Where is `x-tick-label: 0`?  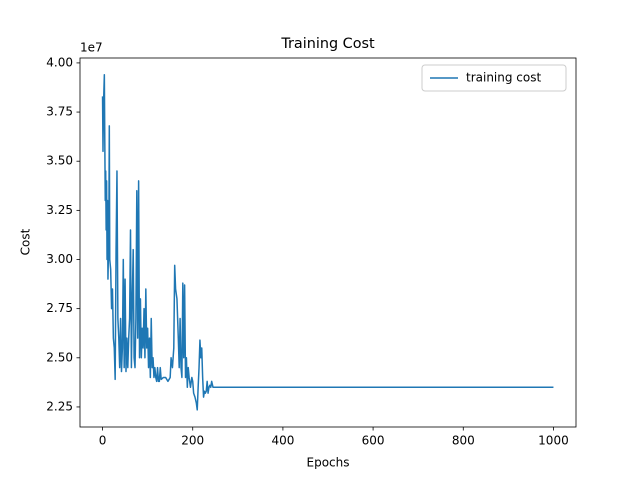 x-tick-label: 0 is located at coordinates (103, 441).